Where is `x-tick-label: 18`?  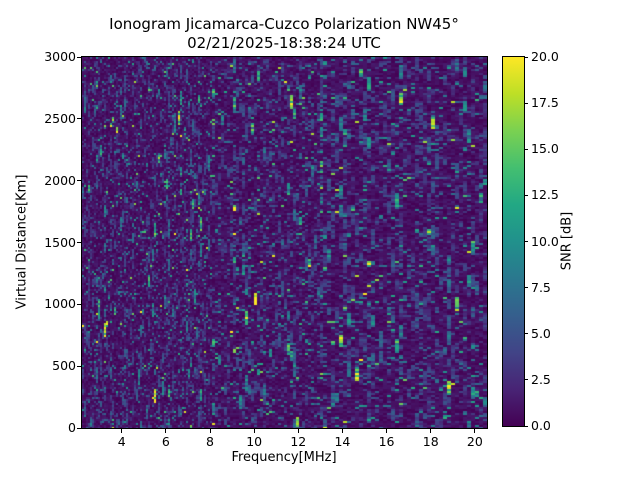
x-tick-label: 18 is located at coordinates (430, 441).